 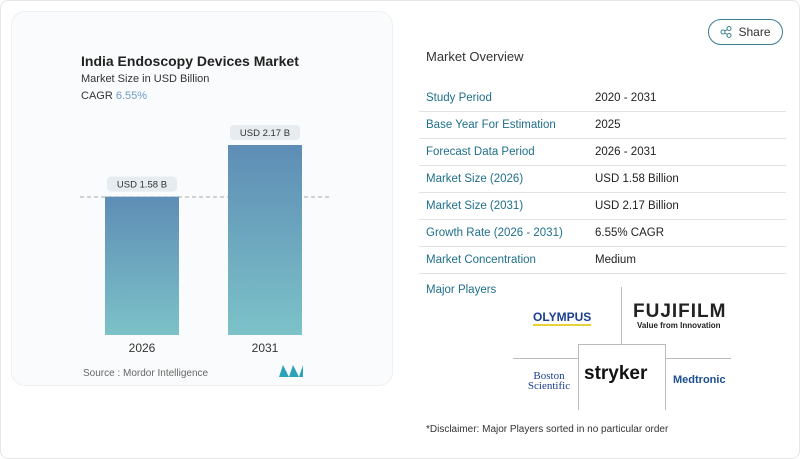 What do you see at coordinates (190, 61) in the screenshot?
I see `chart-title: India Endoscopy Devices Market` at bounding box center [190, 61].